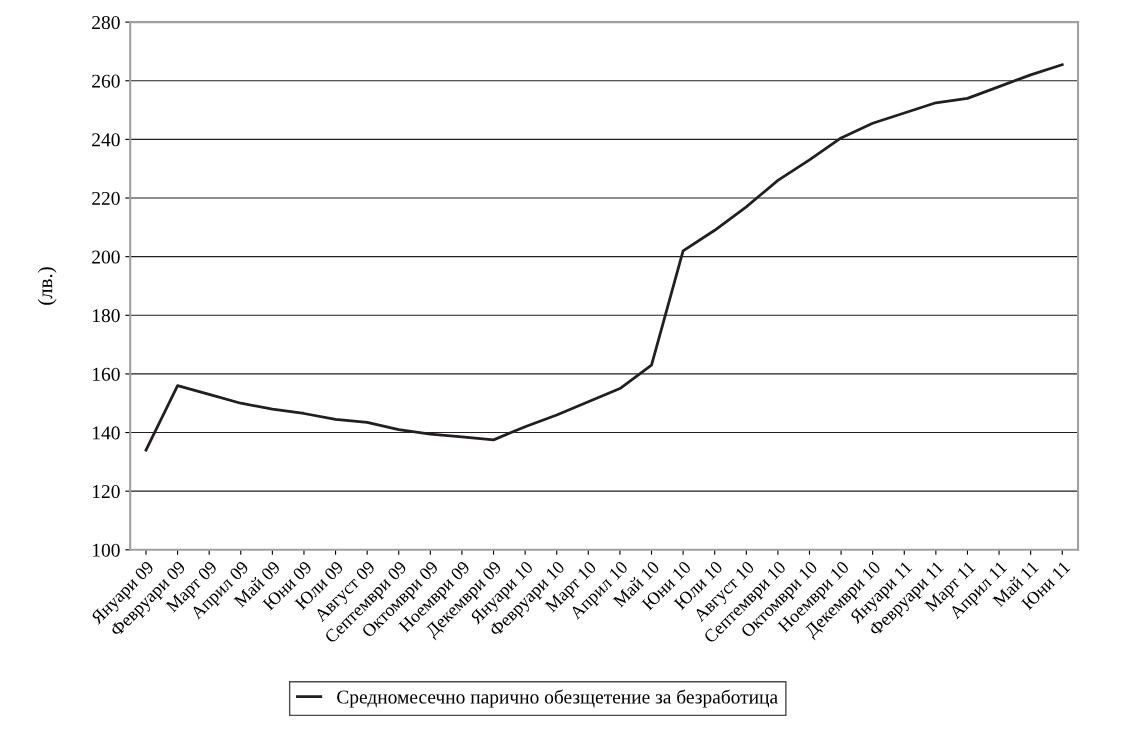 The height and width of the screenshot is (738, 1142). What do you see at coordinates (106, 550) in the screenshot?
I see `y-tick-label: 100` at bounding box center [106, 550].